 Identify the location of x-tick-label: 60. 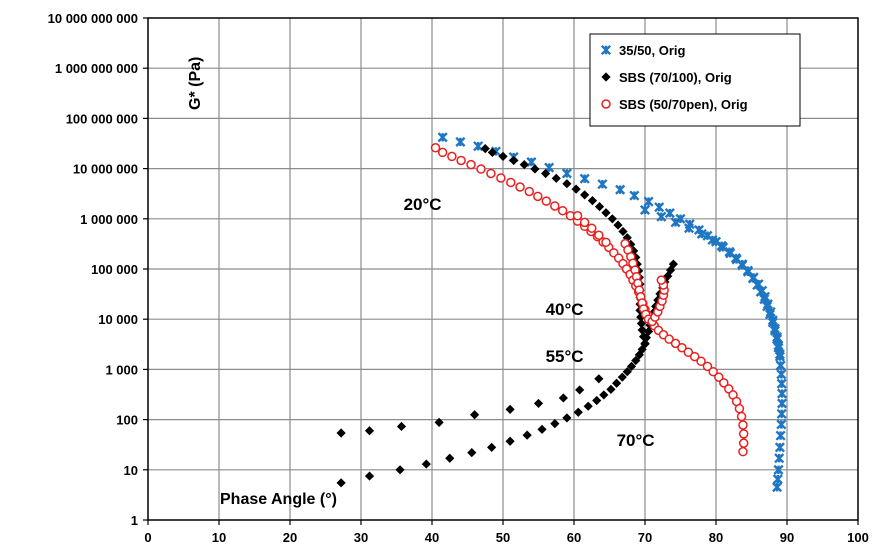
(574, 537).